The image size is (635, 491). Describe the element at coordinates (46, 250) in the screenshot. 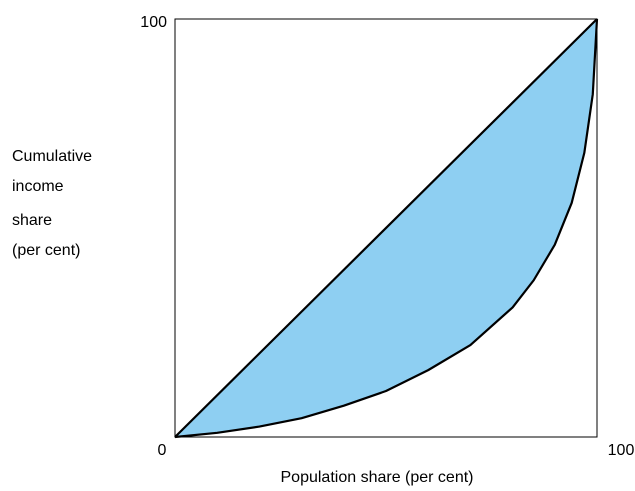

I see `y-axis-label: (per cent)` at that location.